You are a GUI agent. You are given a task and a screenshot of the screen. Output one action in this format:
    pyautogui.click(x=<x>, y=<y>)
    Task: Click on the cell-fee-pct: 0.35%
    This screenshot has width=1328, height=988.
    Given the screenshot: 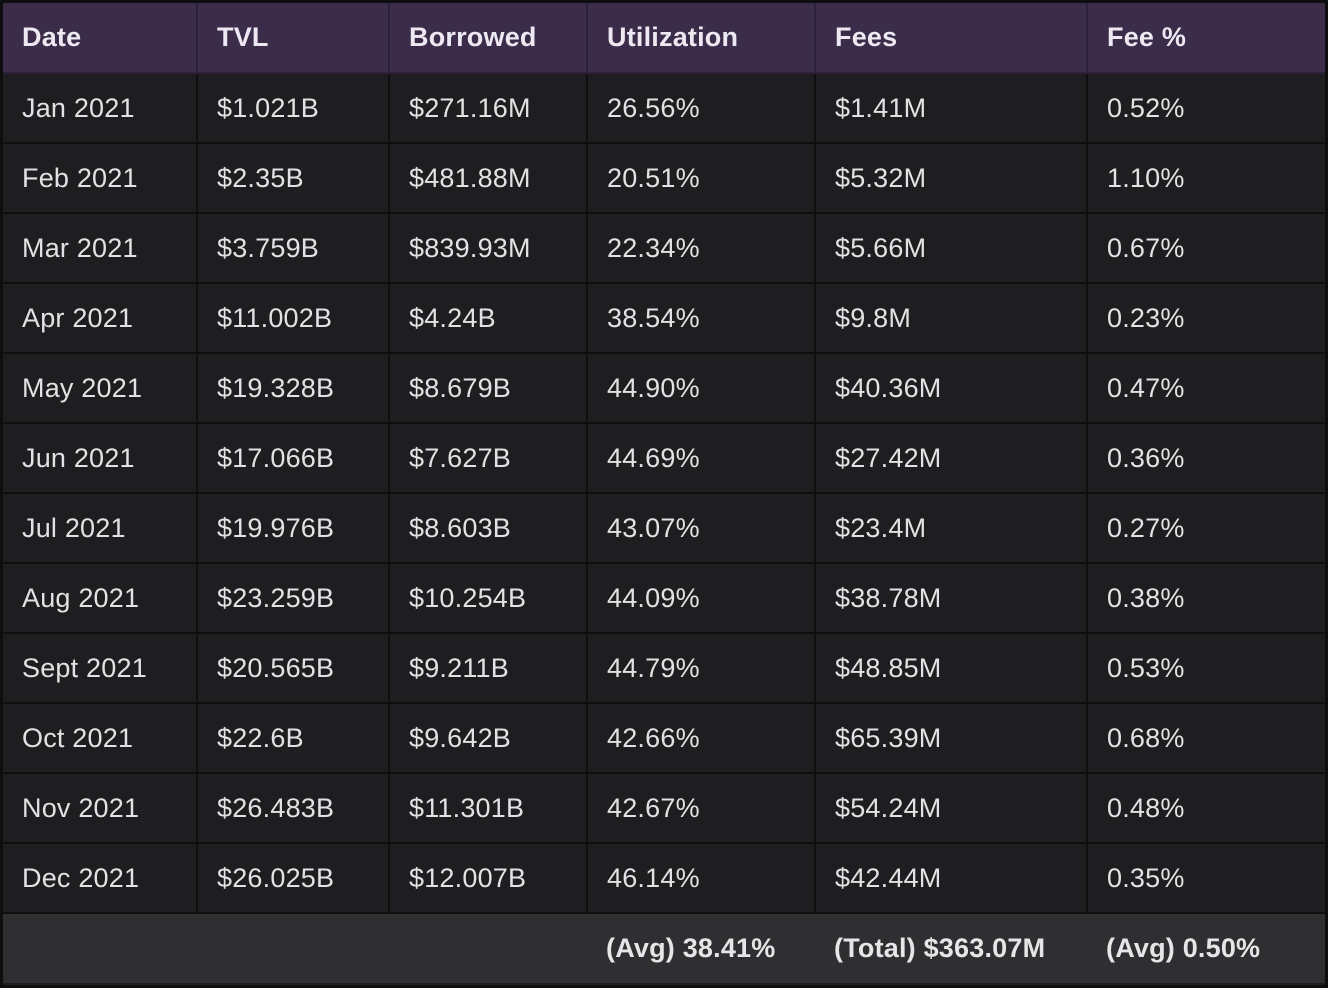 What is the action you would take?
    pyautogui.click(x=1206, y=878)
    